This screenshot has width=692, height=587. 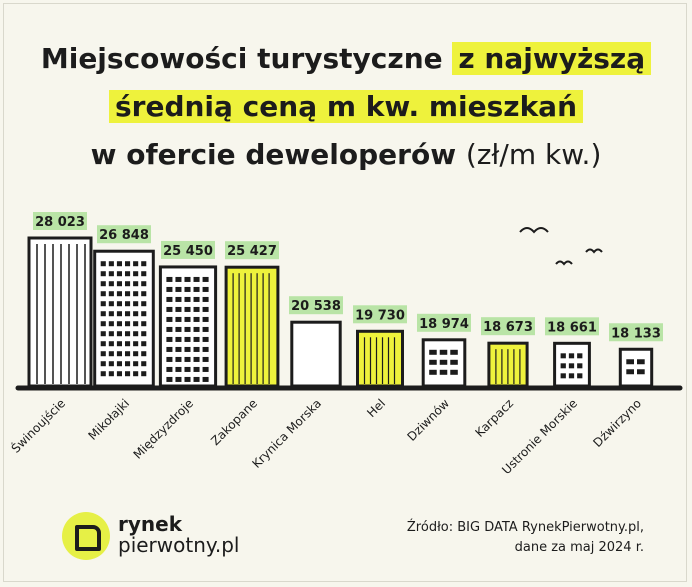 I want to click on category-label-4: Krynica Morska, so click(x=286, y=433).